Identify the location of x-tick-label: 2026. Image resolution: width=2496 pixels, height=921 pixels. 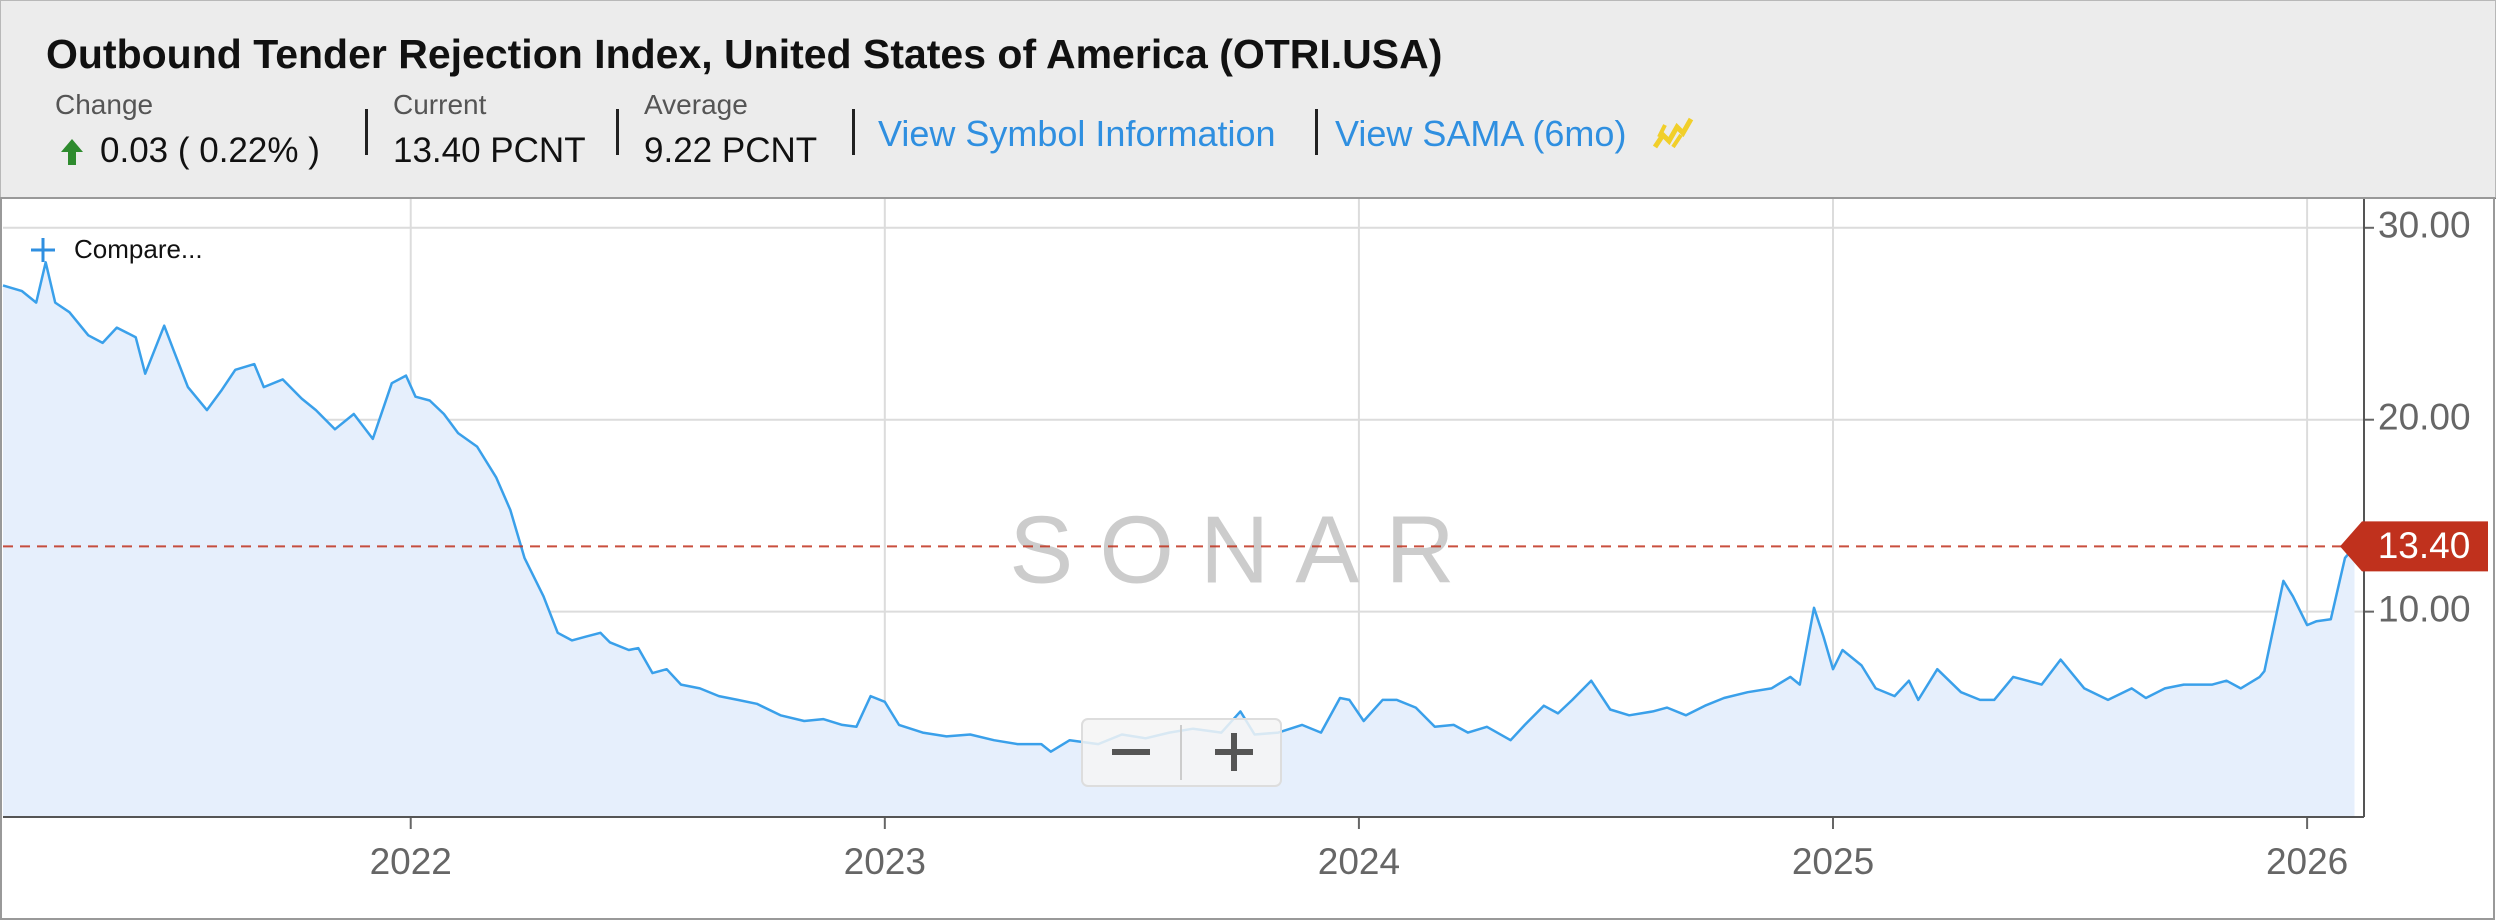
(2307, 861).